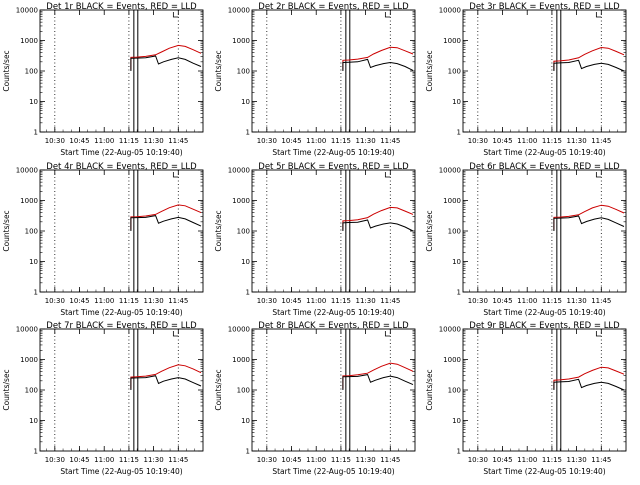 This screenshot has width=640, height=485. What do you see at coordinates (544, 326) in the screenshot?
I see `chart-title: Det 9r BLACK = Events, RED = LLD` at bounding box center [544, 326].